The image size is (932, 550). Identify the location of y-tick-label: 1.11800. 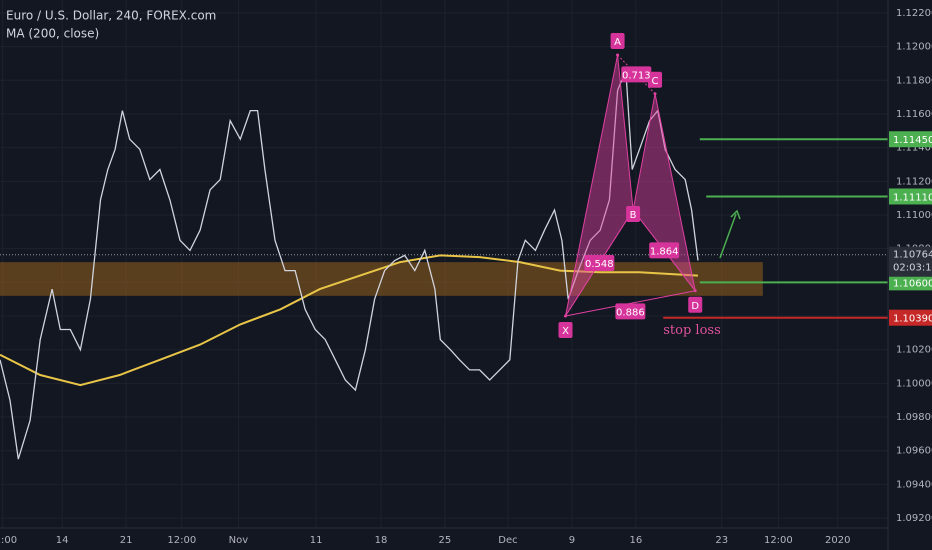
(914, 80).